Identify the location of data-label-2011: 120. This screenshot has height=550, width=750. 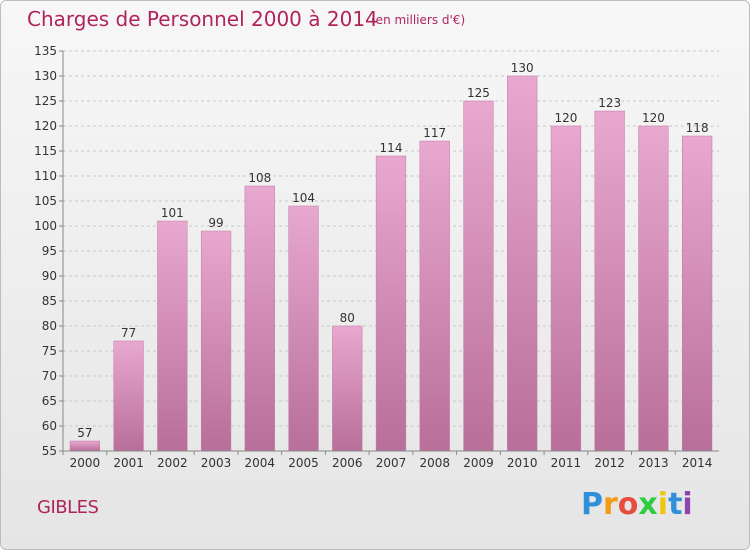
(565, 118).